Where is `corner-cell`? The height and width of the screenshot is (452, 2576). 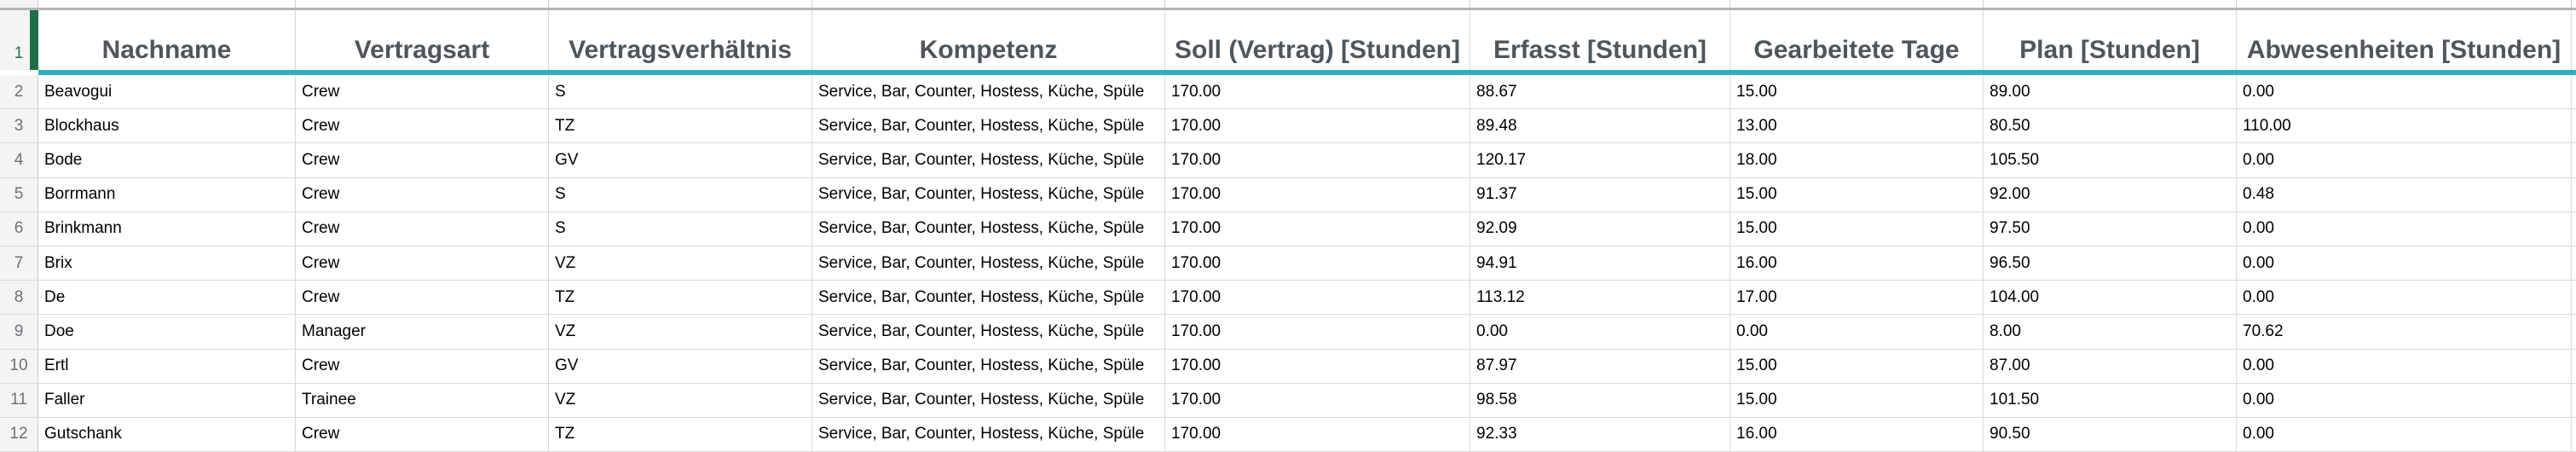 corner-cell is located at coordinates (19, 4).